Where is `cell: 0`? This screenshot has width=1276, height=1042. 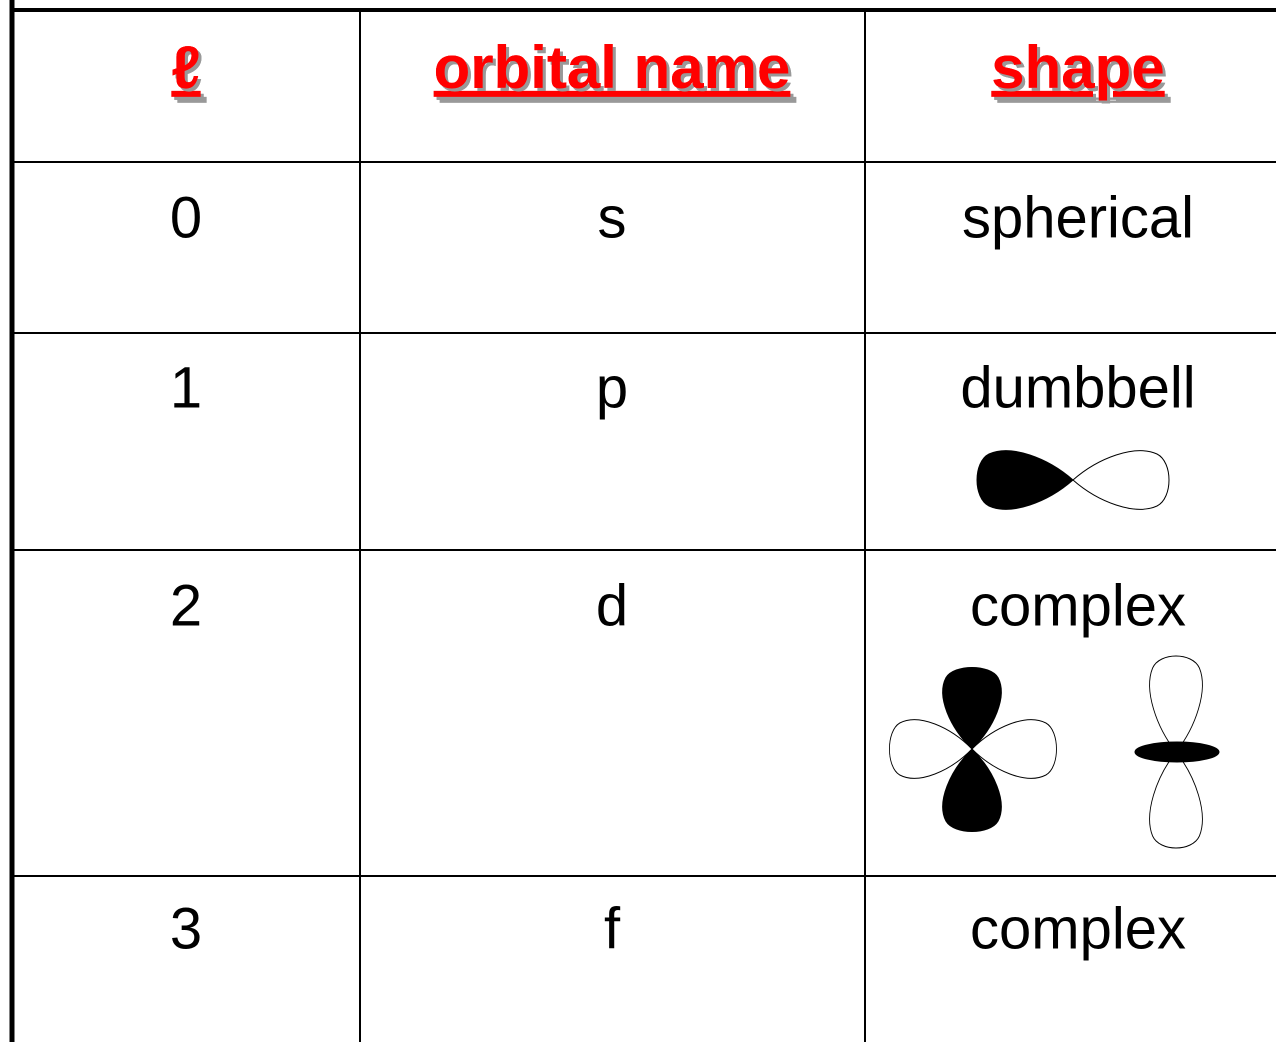 cell: 0 is located at coordinates (186, 217).